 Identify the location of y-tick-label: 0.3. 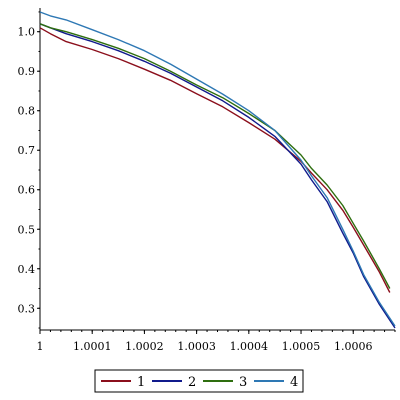
(27, 308).